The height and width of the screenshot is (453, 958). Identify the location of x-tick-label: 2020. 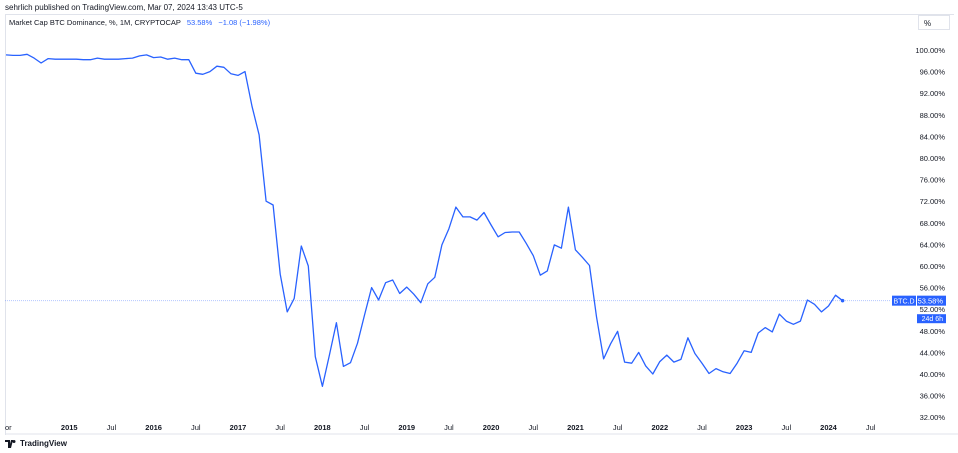
(491, 427).